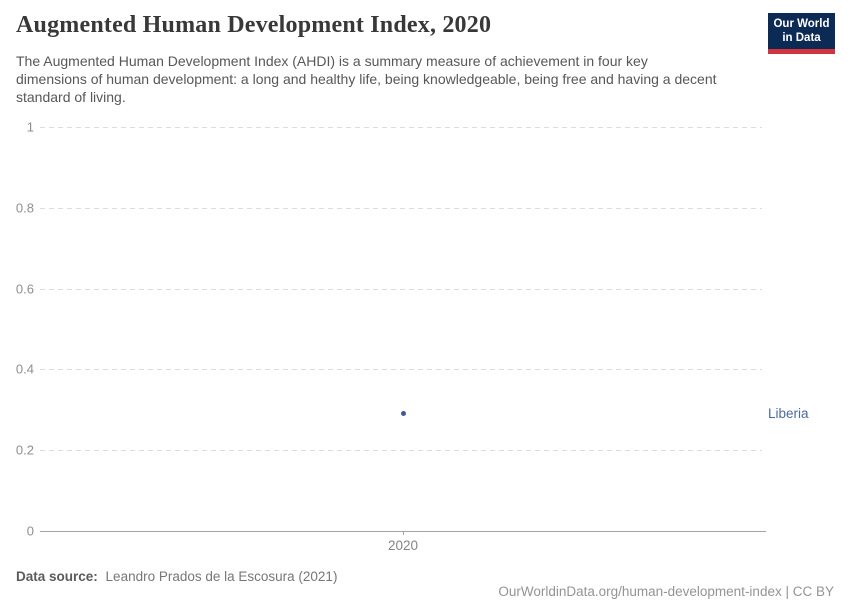  I want to click on owid-logo: Our World in Data, so click(801, 33).